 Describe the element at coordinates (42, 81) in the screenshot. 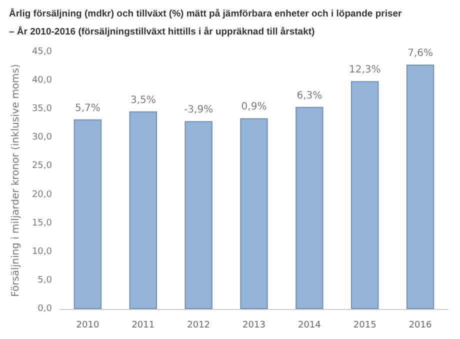

I see `y-tick-label: 40,0` at that location.